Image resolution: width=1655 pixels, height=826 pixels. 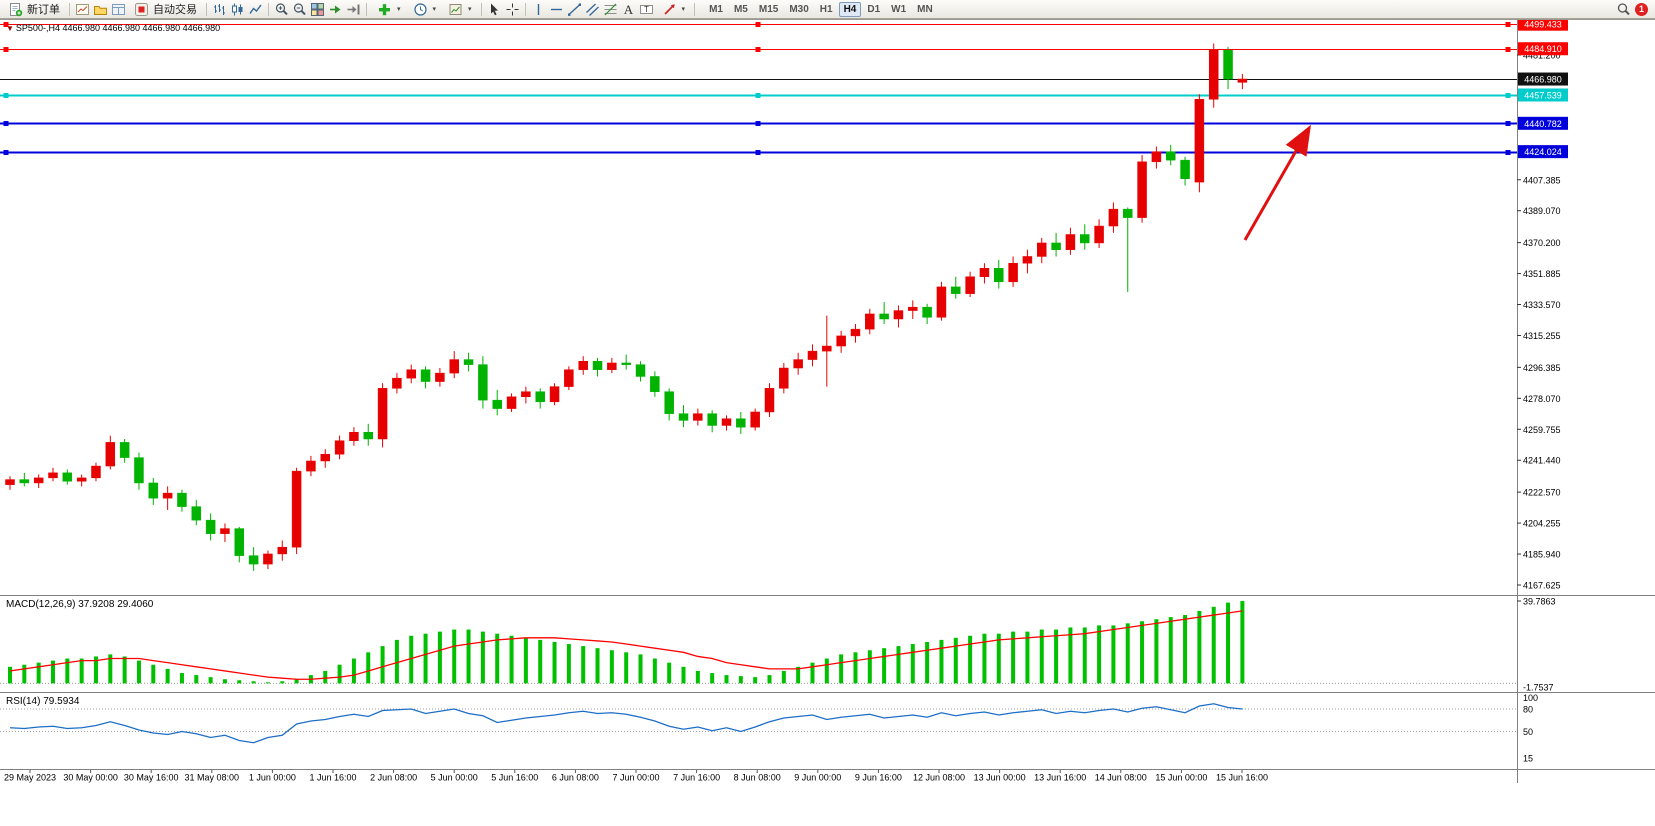 I want to click on svg-text: 4167.625, so click(x=1542, y=585).